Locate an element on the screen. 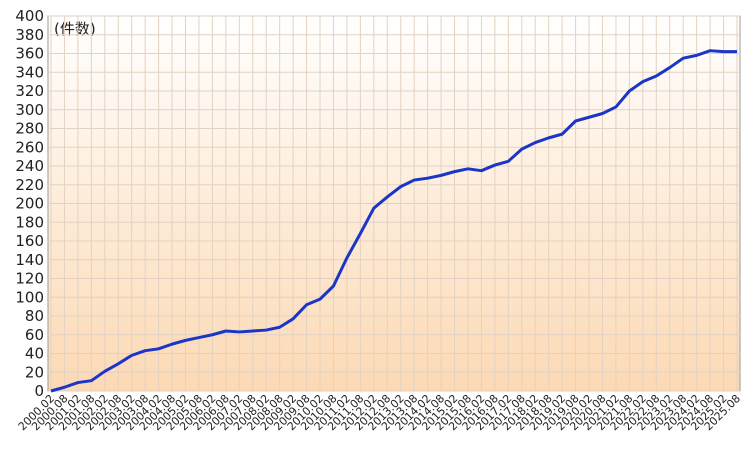 The width and height of the screenshot is (755, 460). y-tick-label: 280 is located at coordinates (29, 129).